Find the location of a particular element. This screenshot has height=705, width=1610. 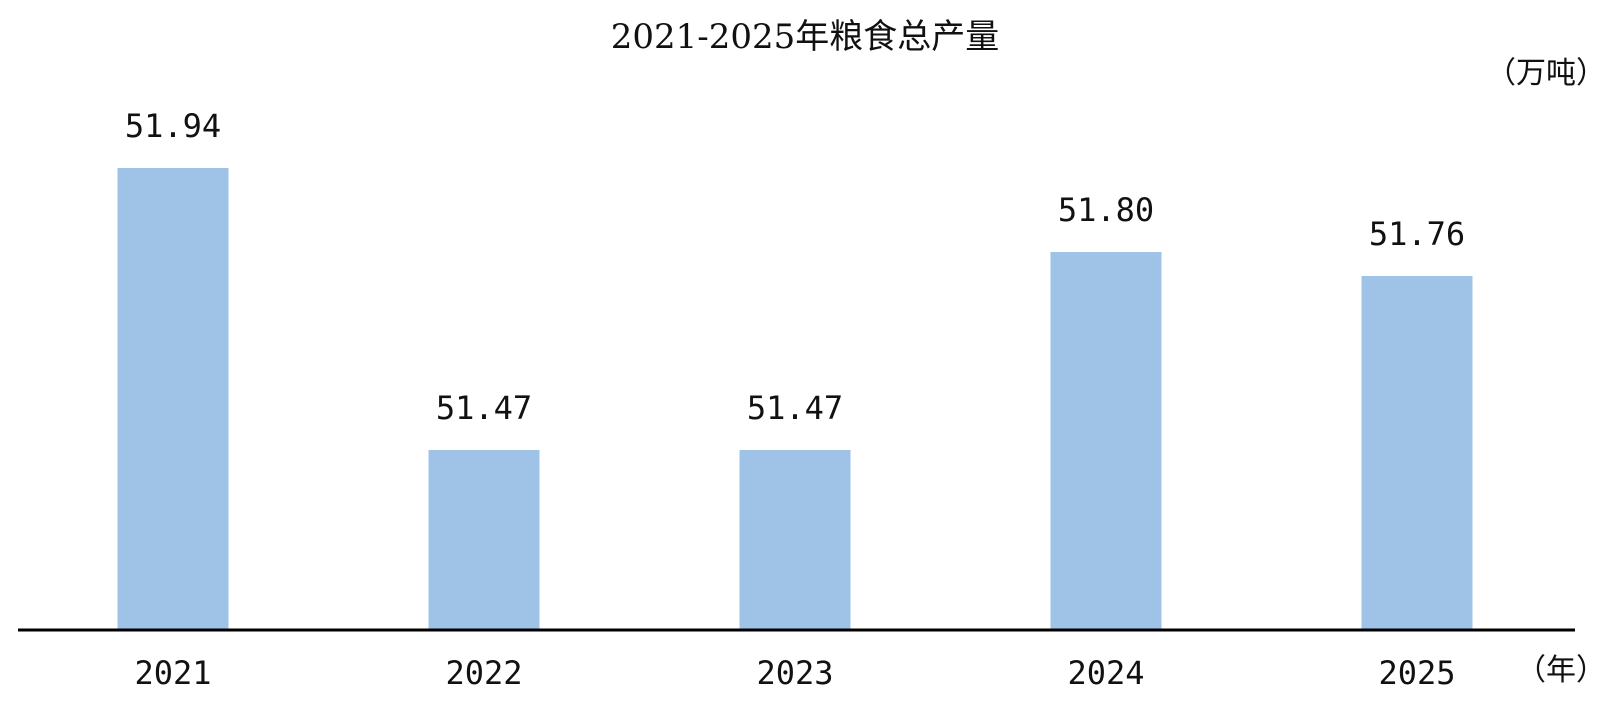

y-axis-unit: （万吨） is located at coordinates (1546, 73).